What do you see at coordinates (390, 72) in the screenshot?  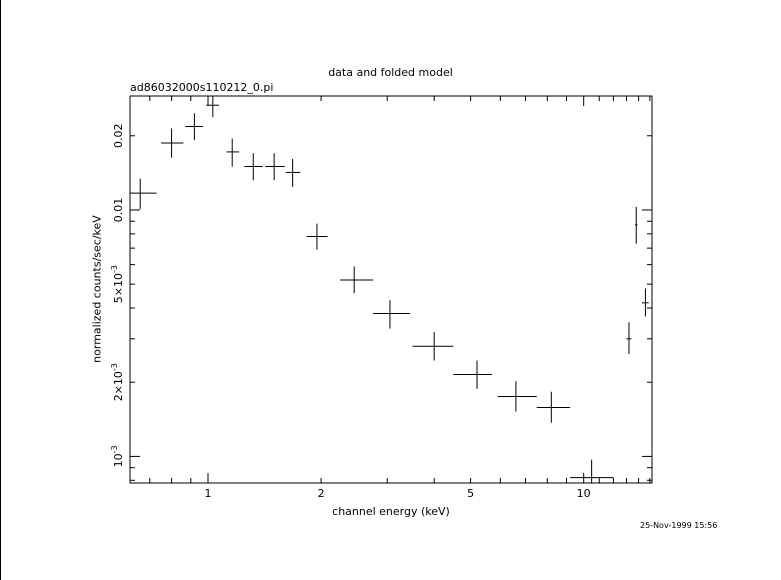 I see `chart-title: data and folded model` at bounding box center [390, 72].